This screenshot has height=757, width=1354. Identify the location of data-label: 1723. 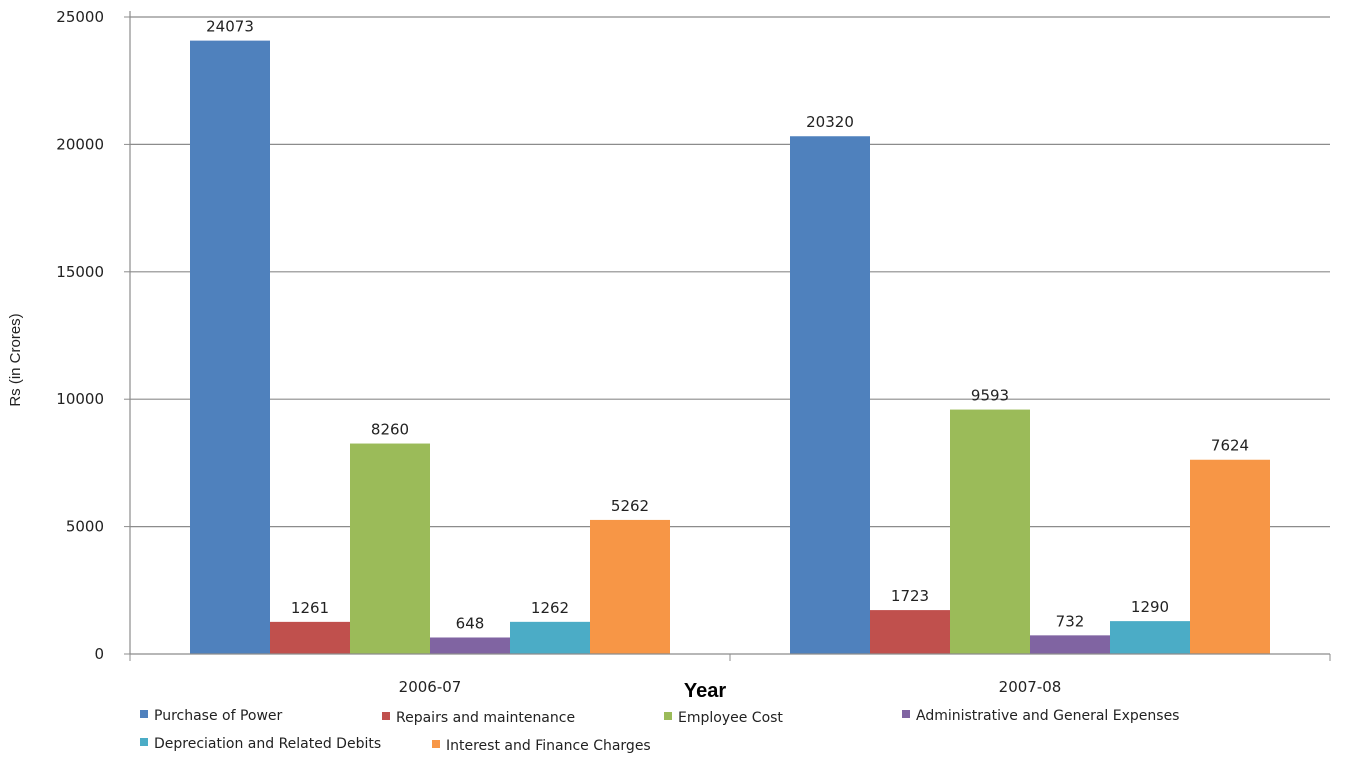
(910, 596).